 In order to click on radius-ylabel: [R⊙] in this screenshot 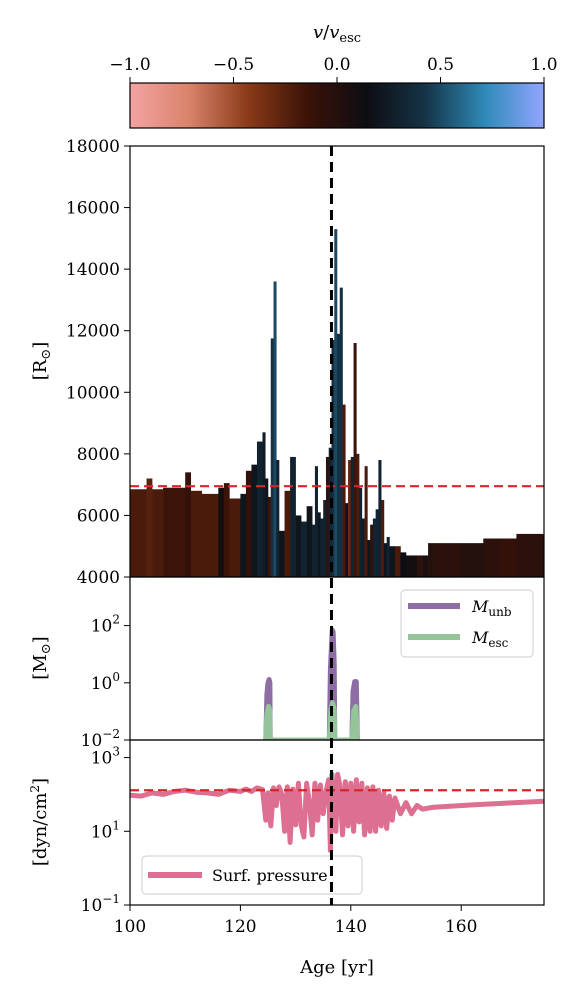, I will do `click(42, 361)`.